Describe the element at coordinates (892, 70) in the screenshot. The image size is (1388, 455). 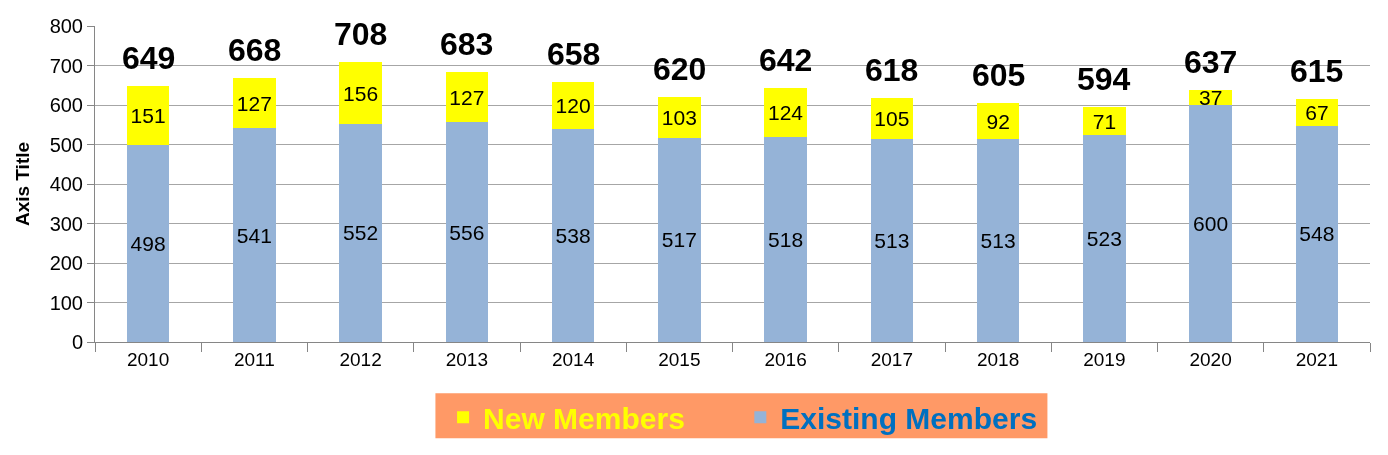
I see `total-label: 618` at that location.